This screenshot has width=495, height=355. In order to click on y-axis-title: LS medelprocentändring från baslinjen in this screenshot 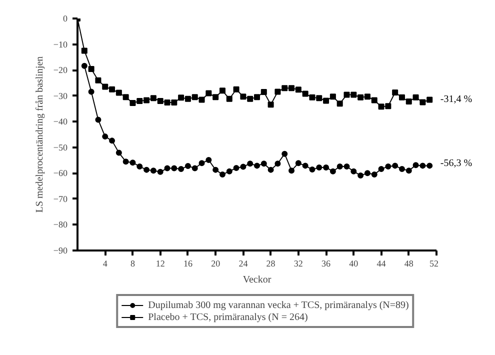, I will do `click(40, 134)`.